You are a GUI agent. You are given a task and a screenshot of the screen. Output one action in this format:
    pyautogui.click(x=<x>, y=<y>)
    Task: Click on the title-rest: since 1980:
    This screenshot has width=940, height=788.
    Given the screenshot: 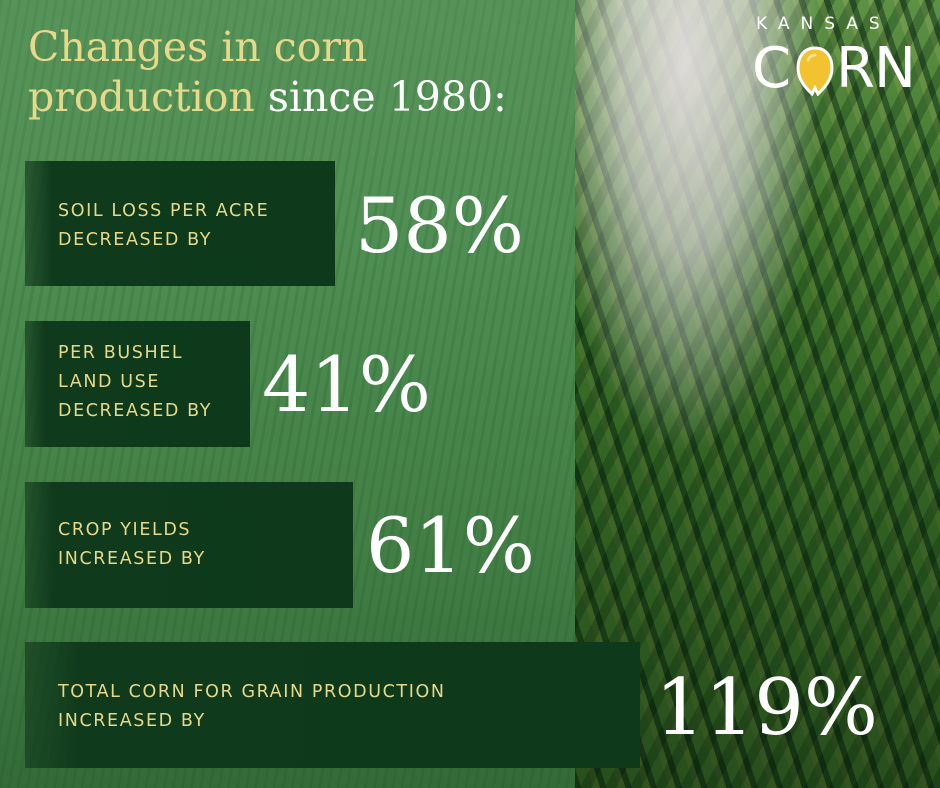 What is the action you would take?
    pyautogui.click(x=387, y=97)
    